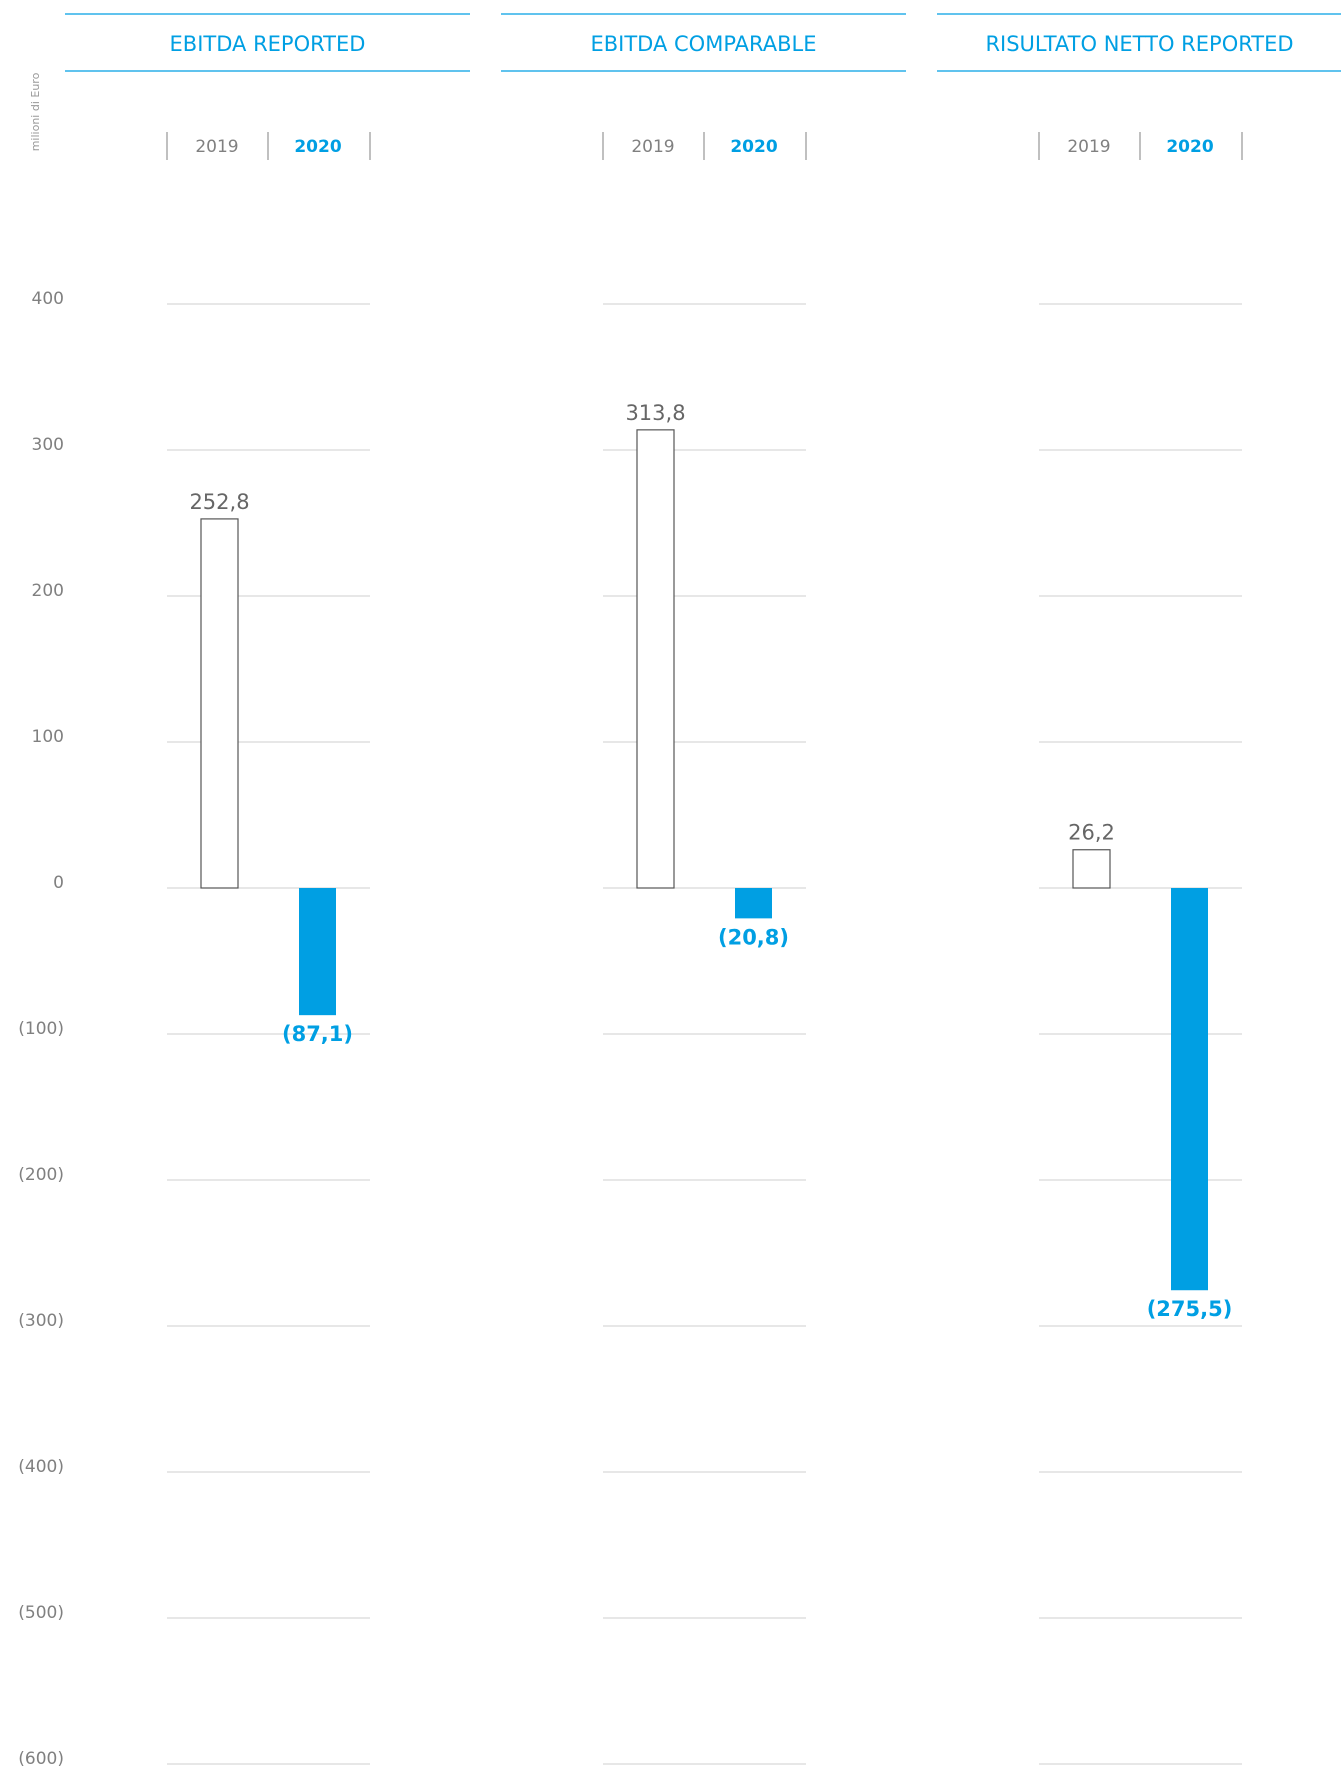  What do you see at coordinates (1139, 44) in the screenshot?
I see `panel-title: RISULTATO NETTO REPORTED` at bounding box center [1139, 44].